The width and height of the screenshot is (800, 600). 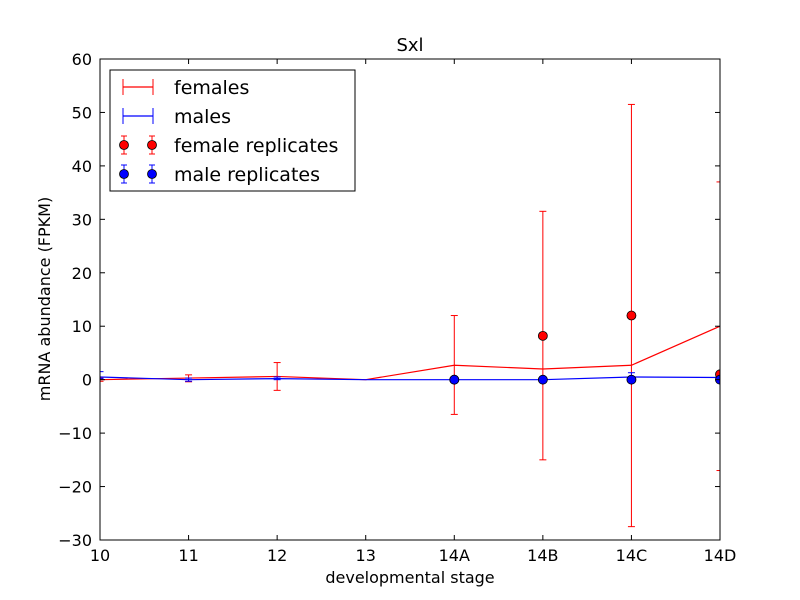 What do you see at coordinates (366, 555) in the screenshot?
I see `x-tick-label: 13` at bounding box center [366, 555].